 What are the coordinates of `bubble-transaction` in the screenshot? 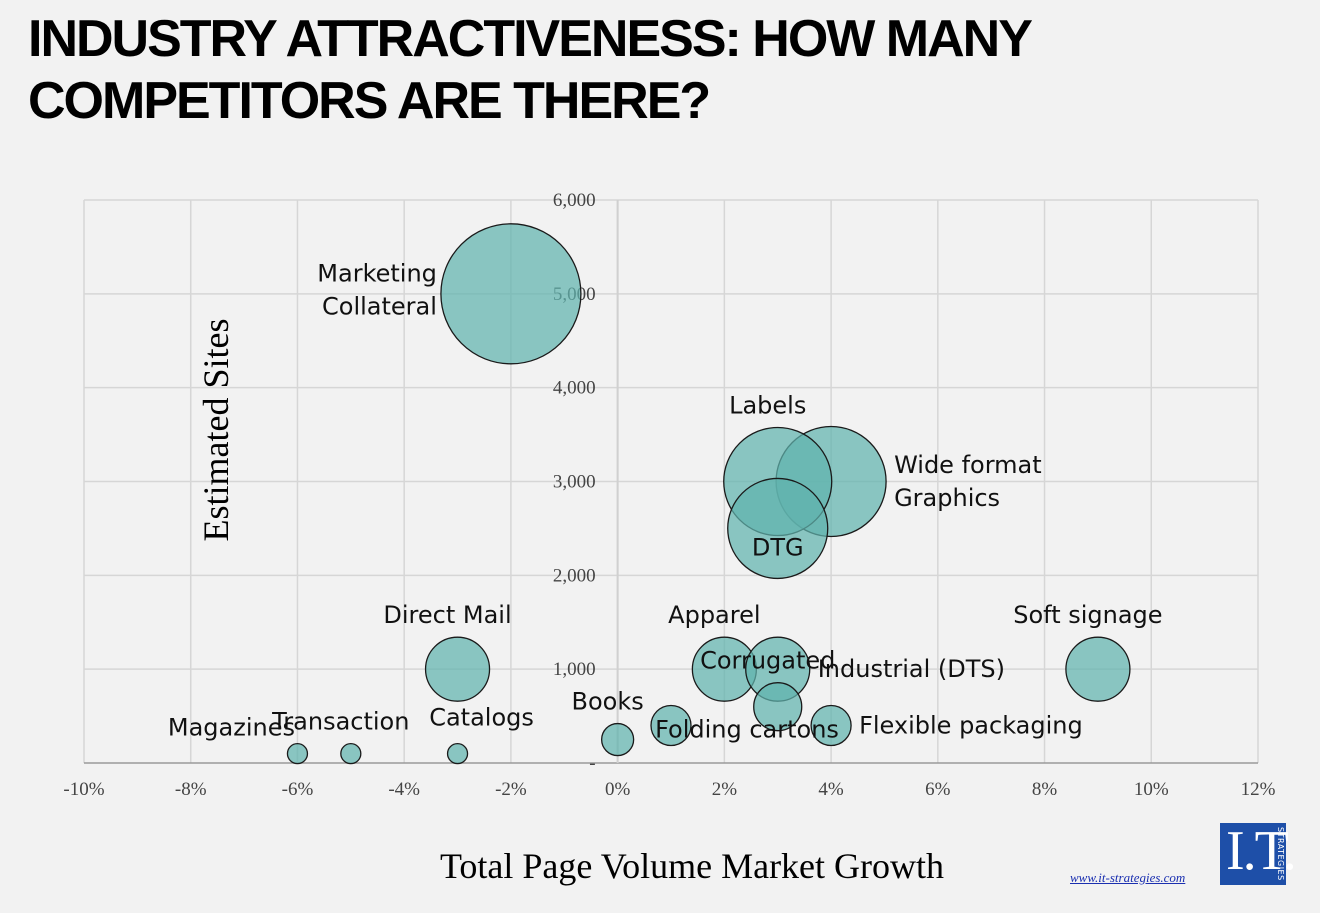 It's located at (351, 753).